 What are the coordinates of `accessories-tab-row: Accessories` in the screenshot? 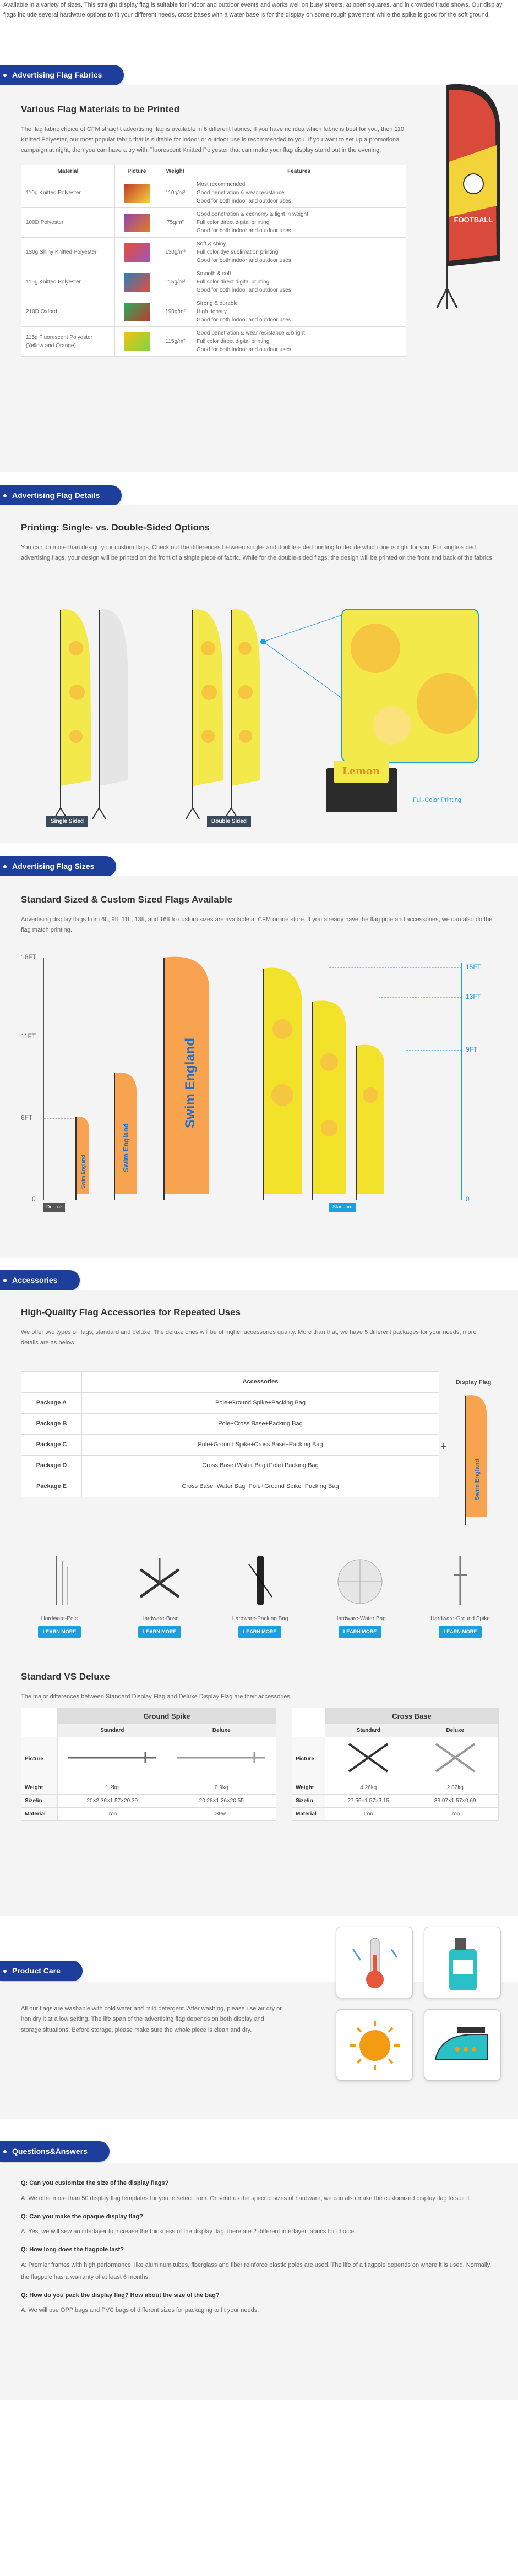 It's located at (259, 1274).